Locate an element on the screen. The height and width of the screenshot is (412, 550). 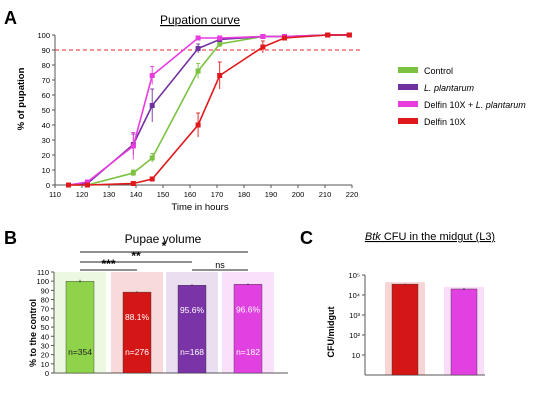
pupation-x-axis-label: Time in hours is located at coordinates (199, 207).